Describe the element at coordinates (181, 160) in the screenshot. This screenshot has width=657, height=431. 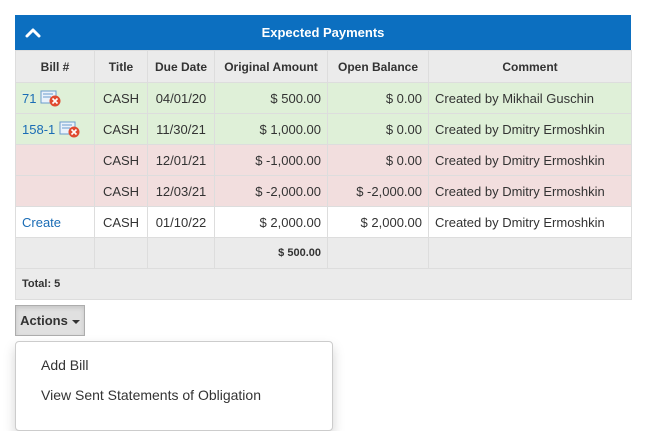
I see `cell-due-date: 12/01/21` at that location.